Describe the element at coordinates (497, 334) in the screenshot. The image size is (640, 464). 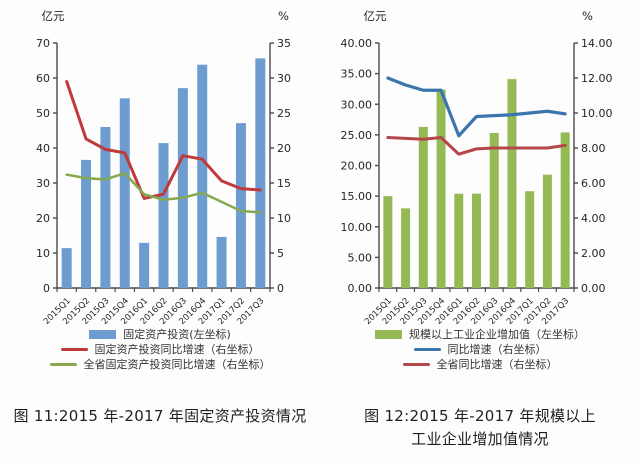
I see `legend-label: 规模以上工业企业增加值（左坐标）` at that location.